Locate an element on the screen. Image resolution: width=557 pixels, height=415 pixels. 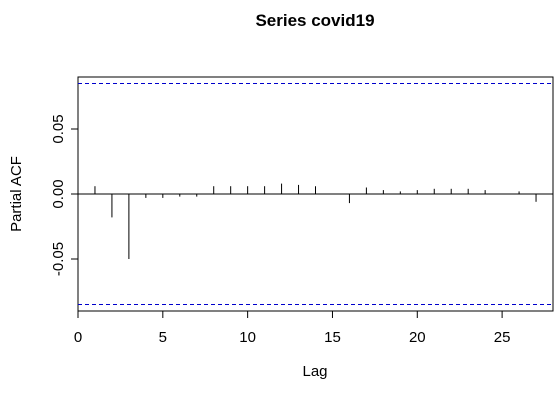
y-tick-label-0: -0.05 is located at coordinates (58, 259).